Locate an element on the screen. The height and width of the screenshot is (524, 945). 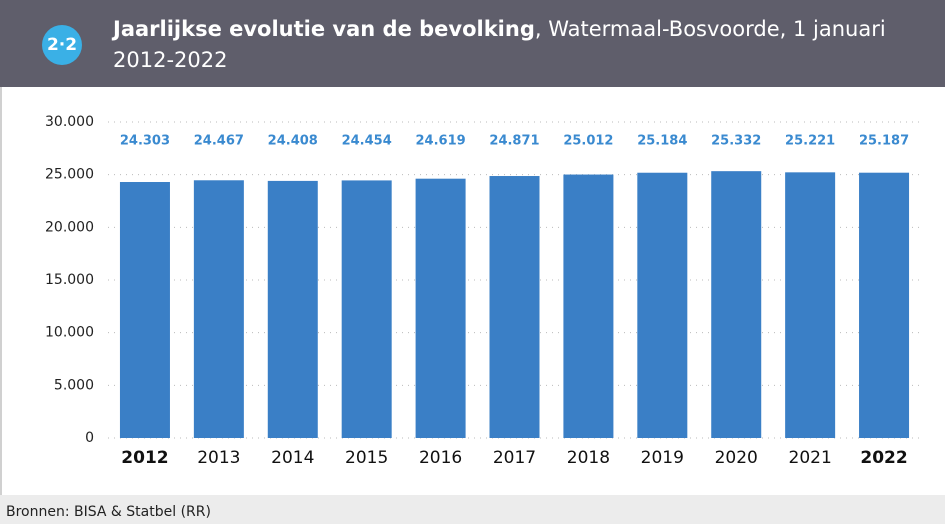
y-tick-label: 25.000 is located at coordinates (69, 175).